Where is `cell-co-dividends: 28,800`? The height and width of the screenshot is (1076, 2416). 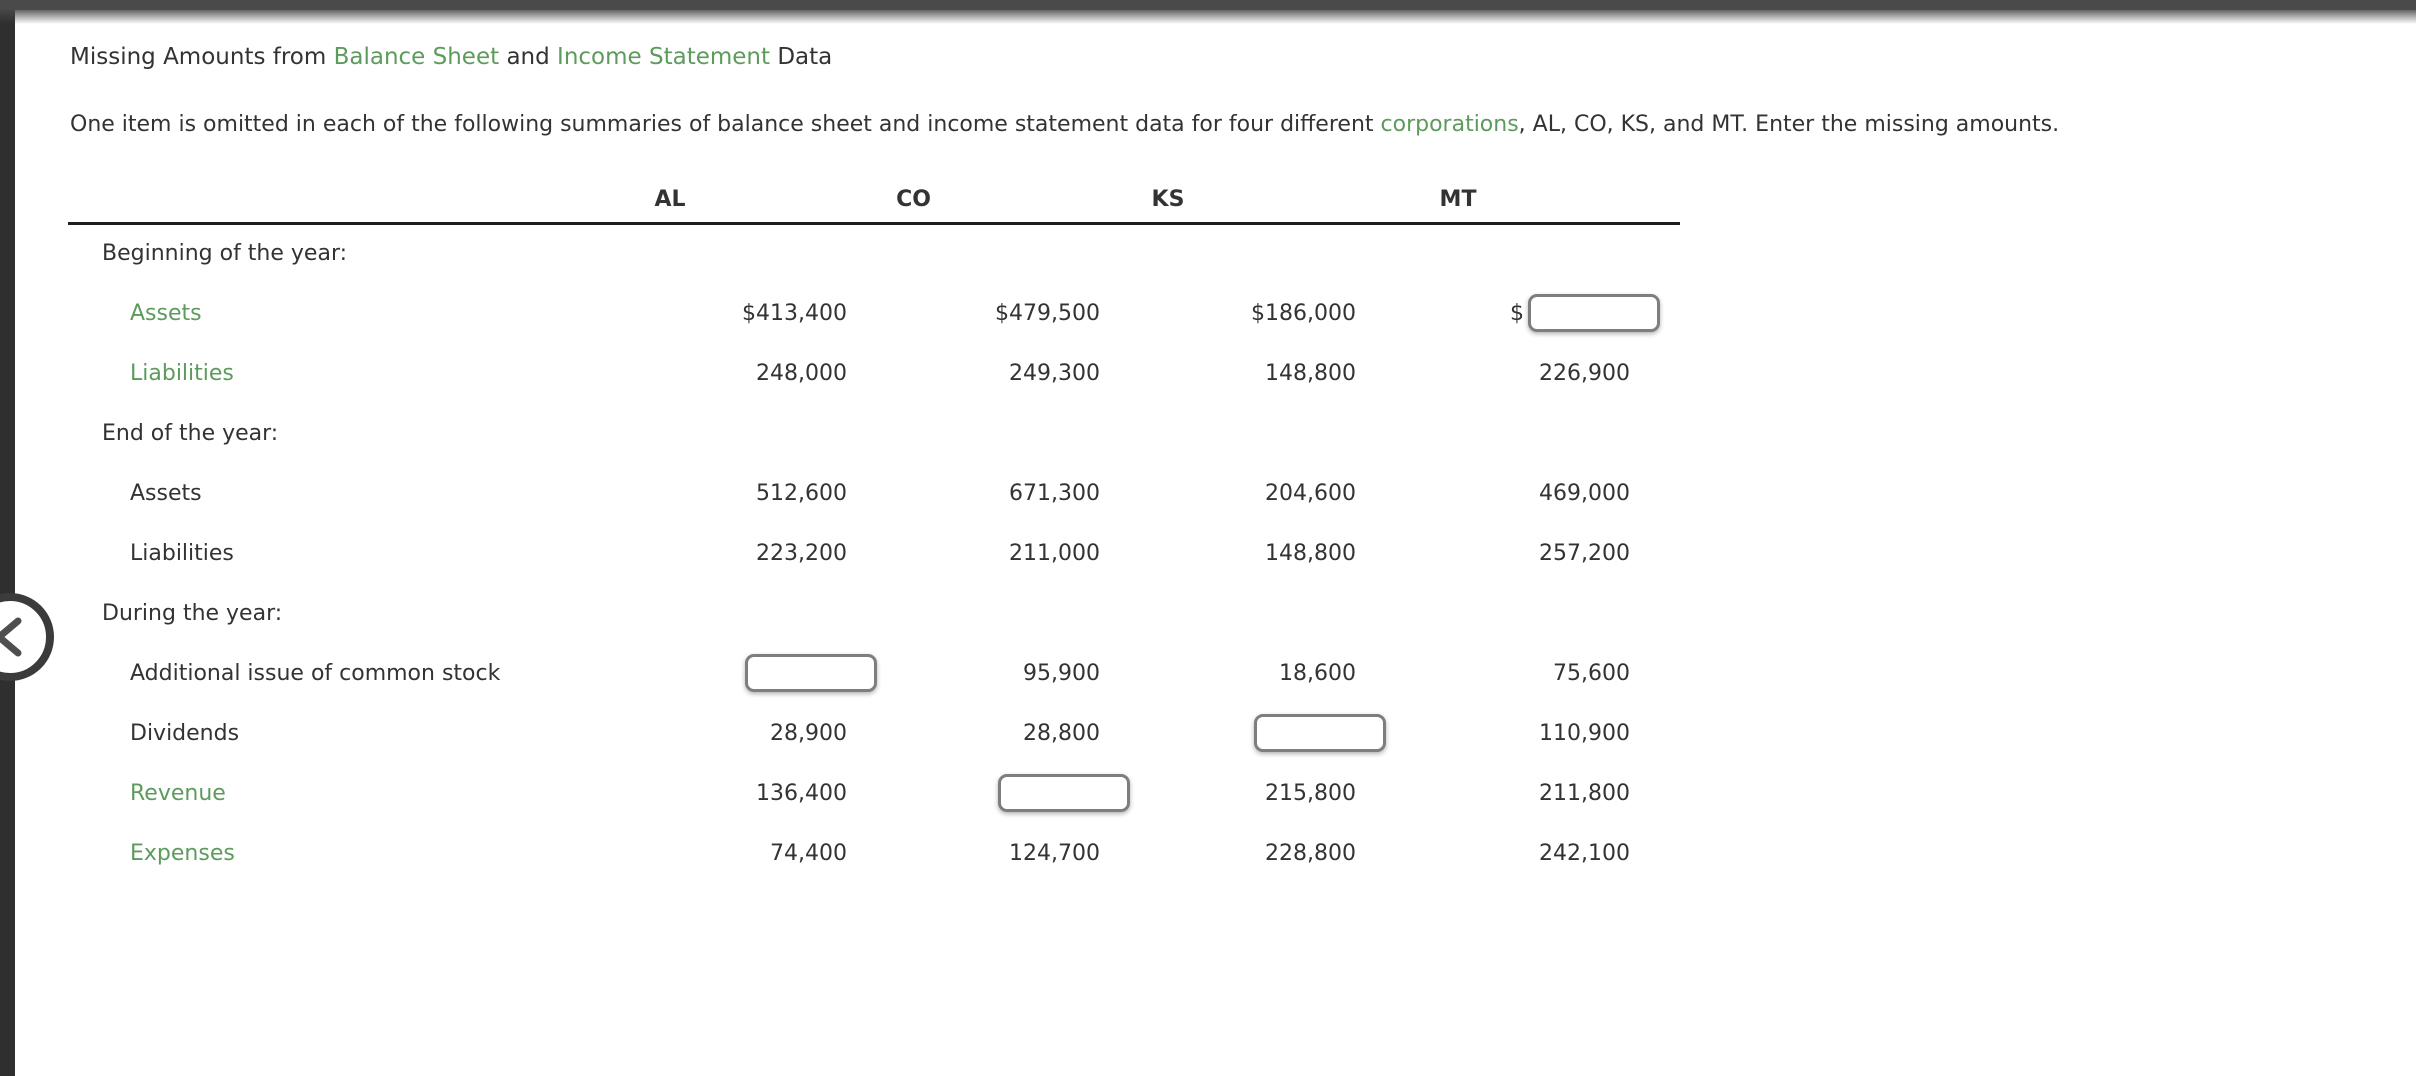
cell-co-dividends: 28,800 is located at coordinates (1061, 733).